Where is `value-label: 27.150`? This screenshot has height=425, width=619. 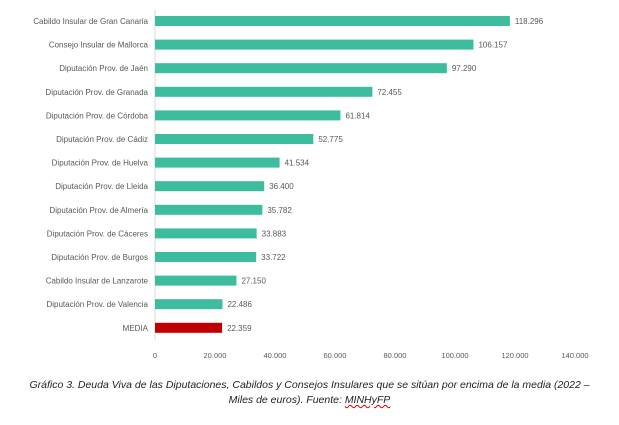 value-label: 27.150 is located at coordinates (253, 281).